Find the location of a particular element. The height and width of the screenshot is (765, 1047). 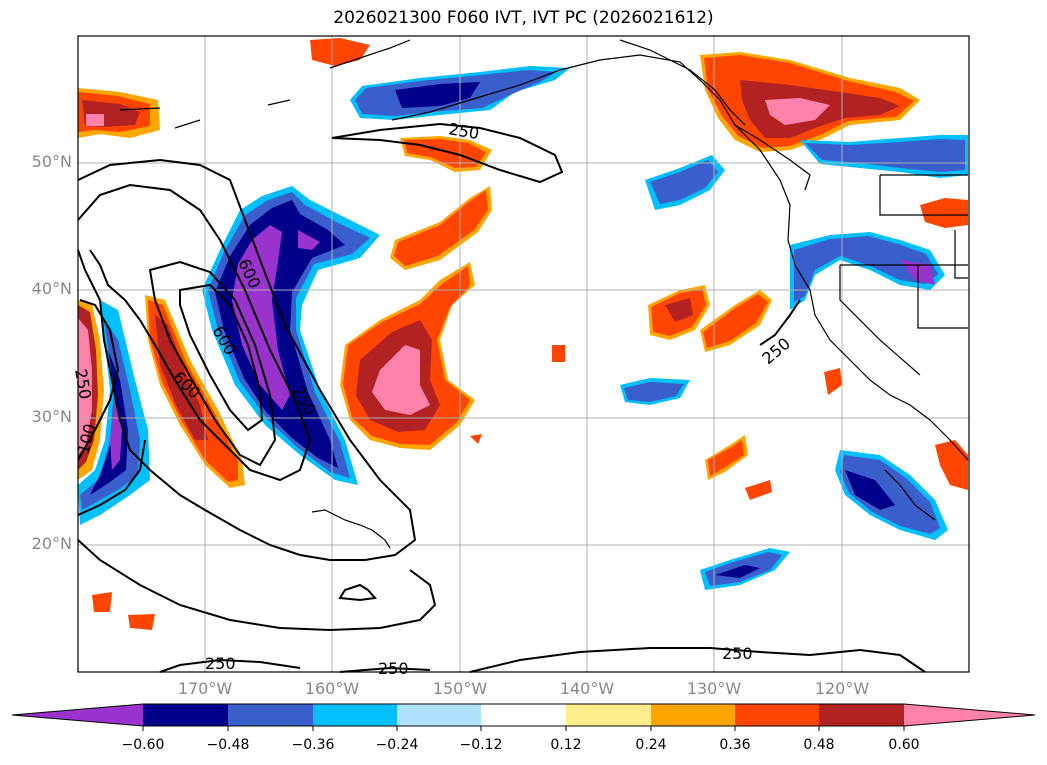

latitude-label: 40°N is located at coordinates (51, 288).